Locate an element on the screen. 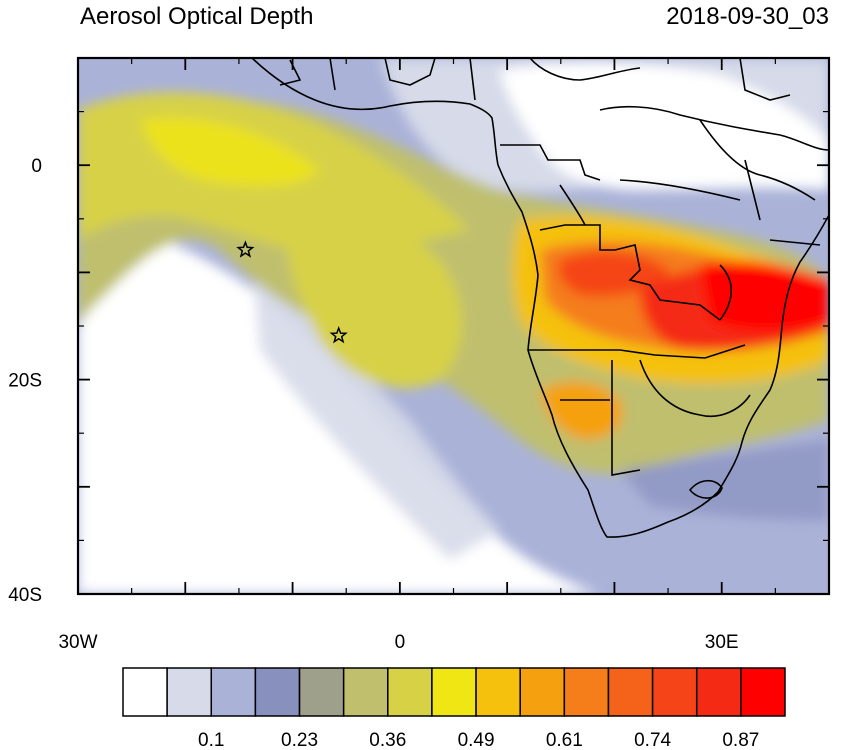 This screenshot has height=750, width=850. lon-tick-label: 30W is located at coordinates (77, 642).